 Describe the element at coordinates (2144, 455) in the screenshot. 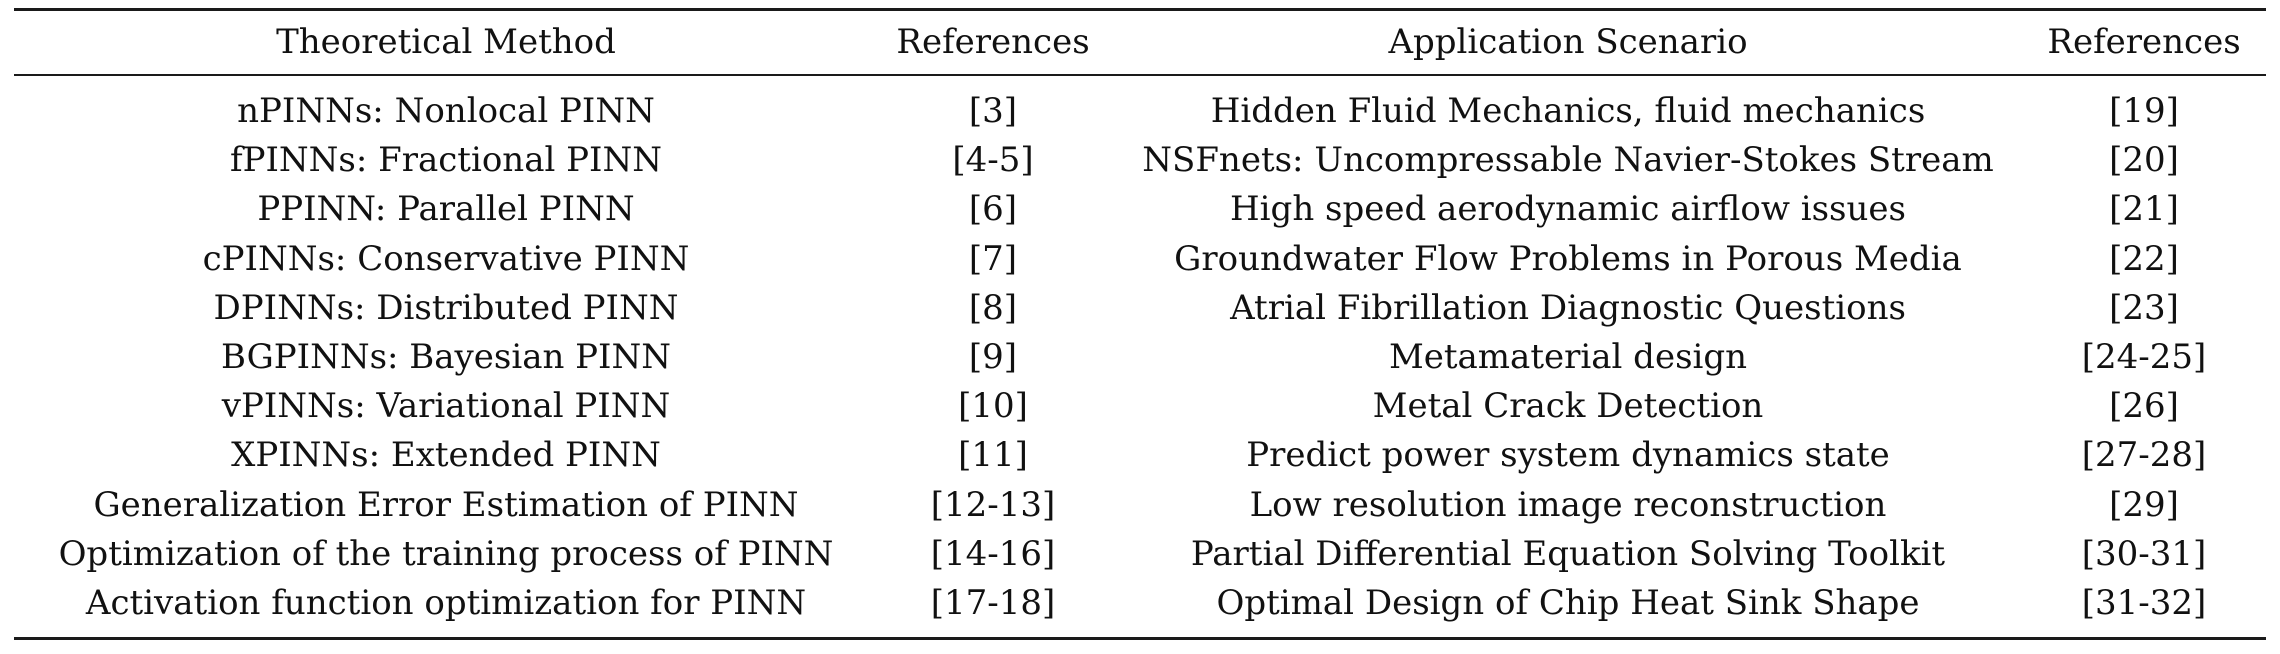

I see `cell-scenario-references: [27-28]` at that location.